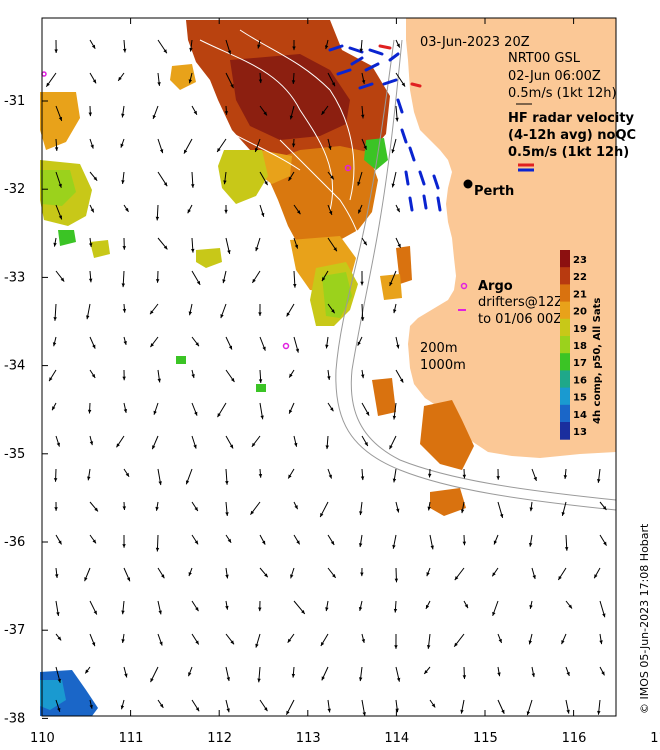  Describe the element at coordinates (14, 189) in the screenshot. I see `y-tick-label: -32` at that location.